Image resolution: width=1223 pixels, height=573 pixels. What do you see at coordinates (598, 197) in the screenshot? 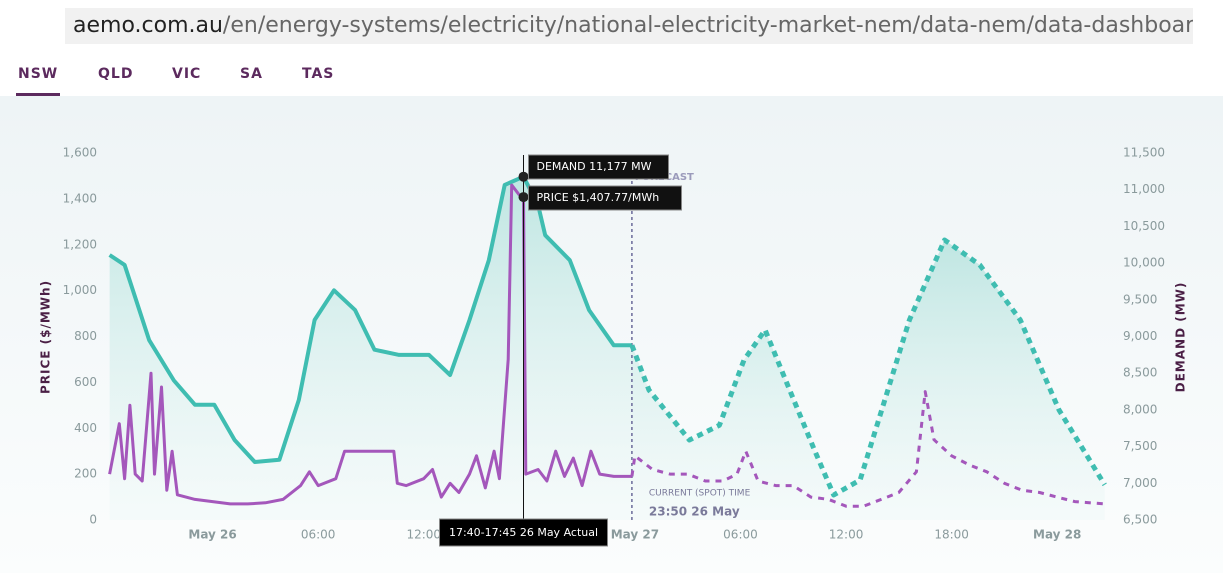
I see `tooltip-price: PRICE $1,407.77/MWh` at bounding box center [598, 197].